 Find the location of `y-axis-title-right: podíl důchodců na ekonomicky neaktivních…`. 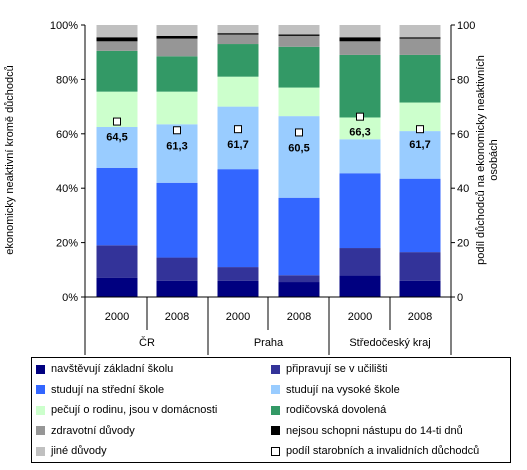

y-axis-title-right: podíl důchodců na ekonomicky neaktivních… is located at coordinates (487, 160).